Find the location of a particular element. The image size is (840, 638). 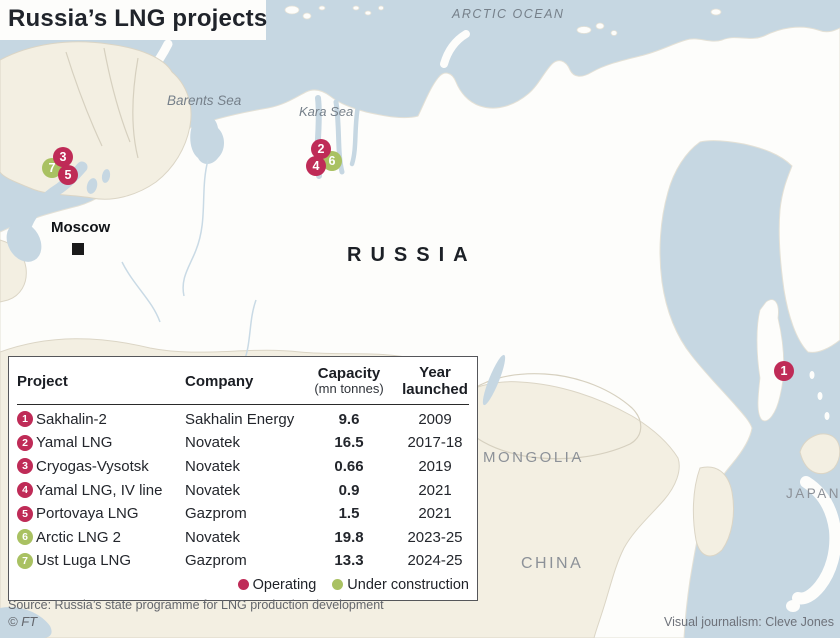

legend-label: Under construction is located at coordinates (408, 584).